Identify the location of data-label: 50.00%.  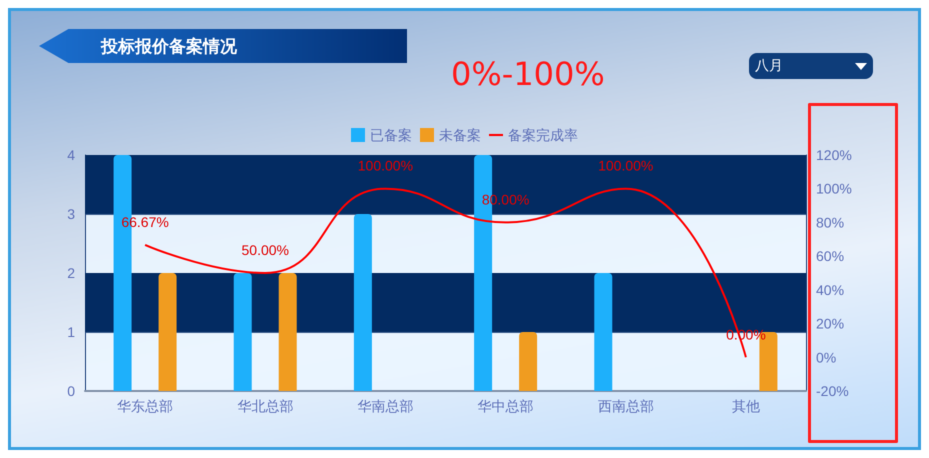
(265, 250).